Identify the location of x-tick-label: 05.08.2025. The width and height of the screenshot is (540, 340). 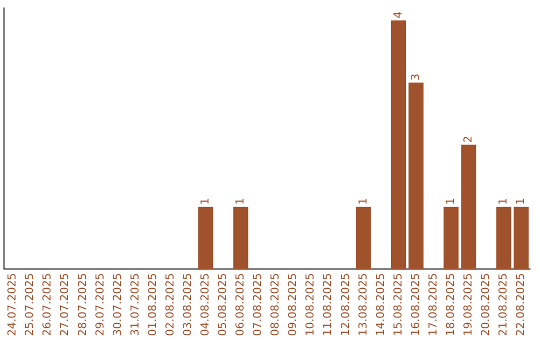
(223, 304).